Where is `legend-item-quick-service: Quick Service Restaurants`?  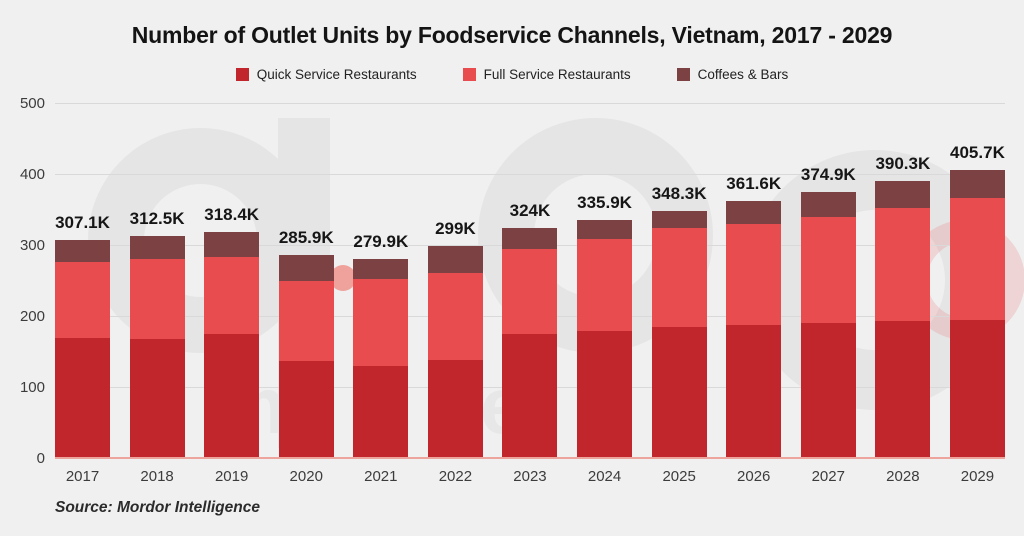 legend-item-quick-service: Quick Service Restaurants is located at coordinates (326, 74).